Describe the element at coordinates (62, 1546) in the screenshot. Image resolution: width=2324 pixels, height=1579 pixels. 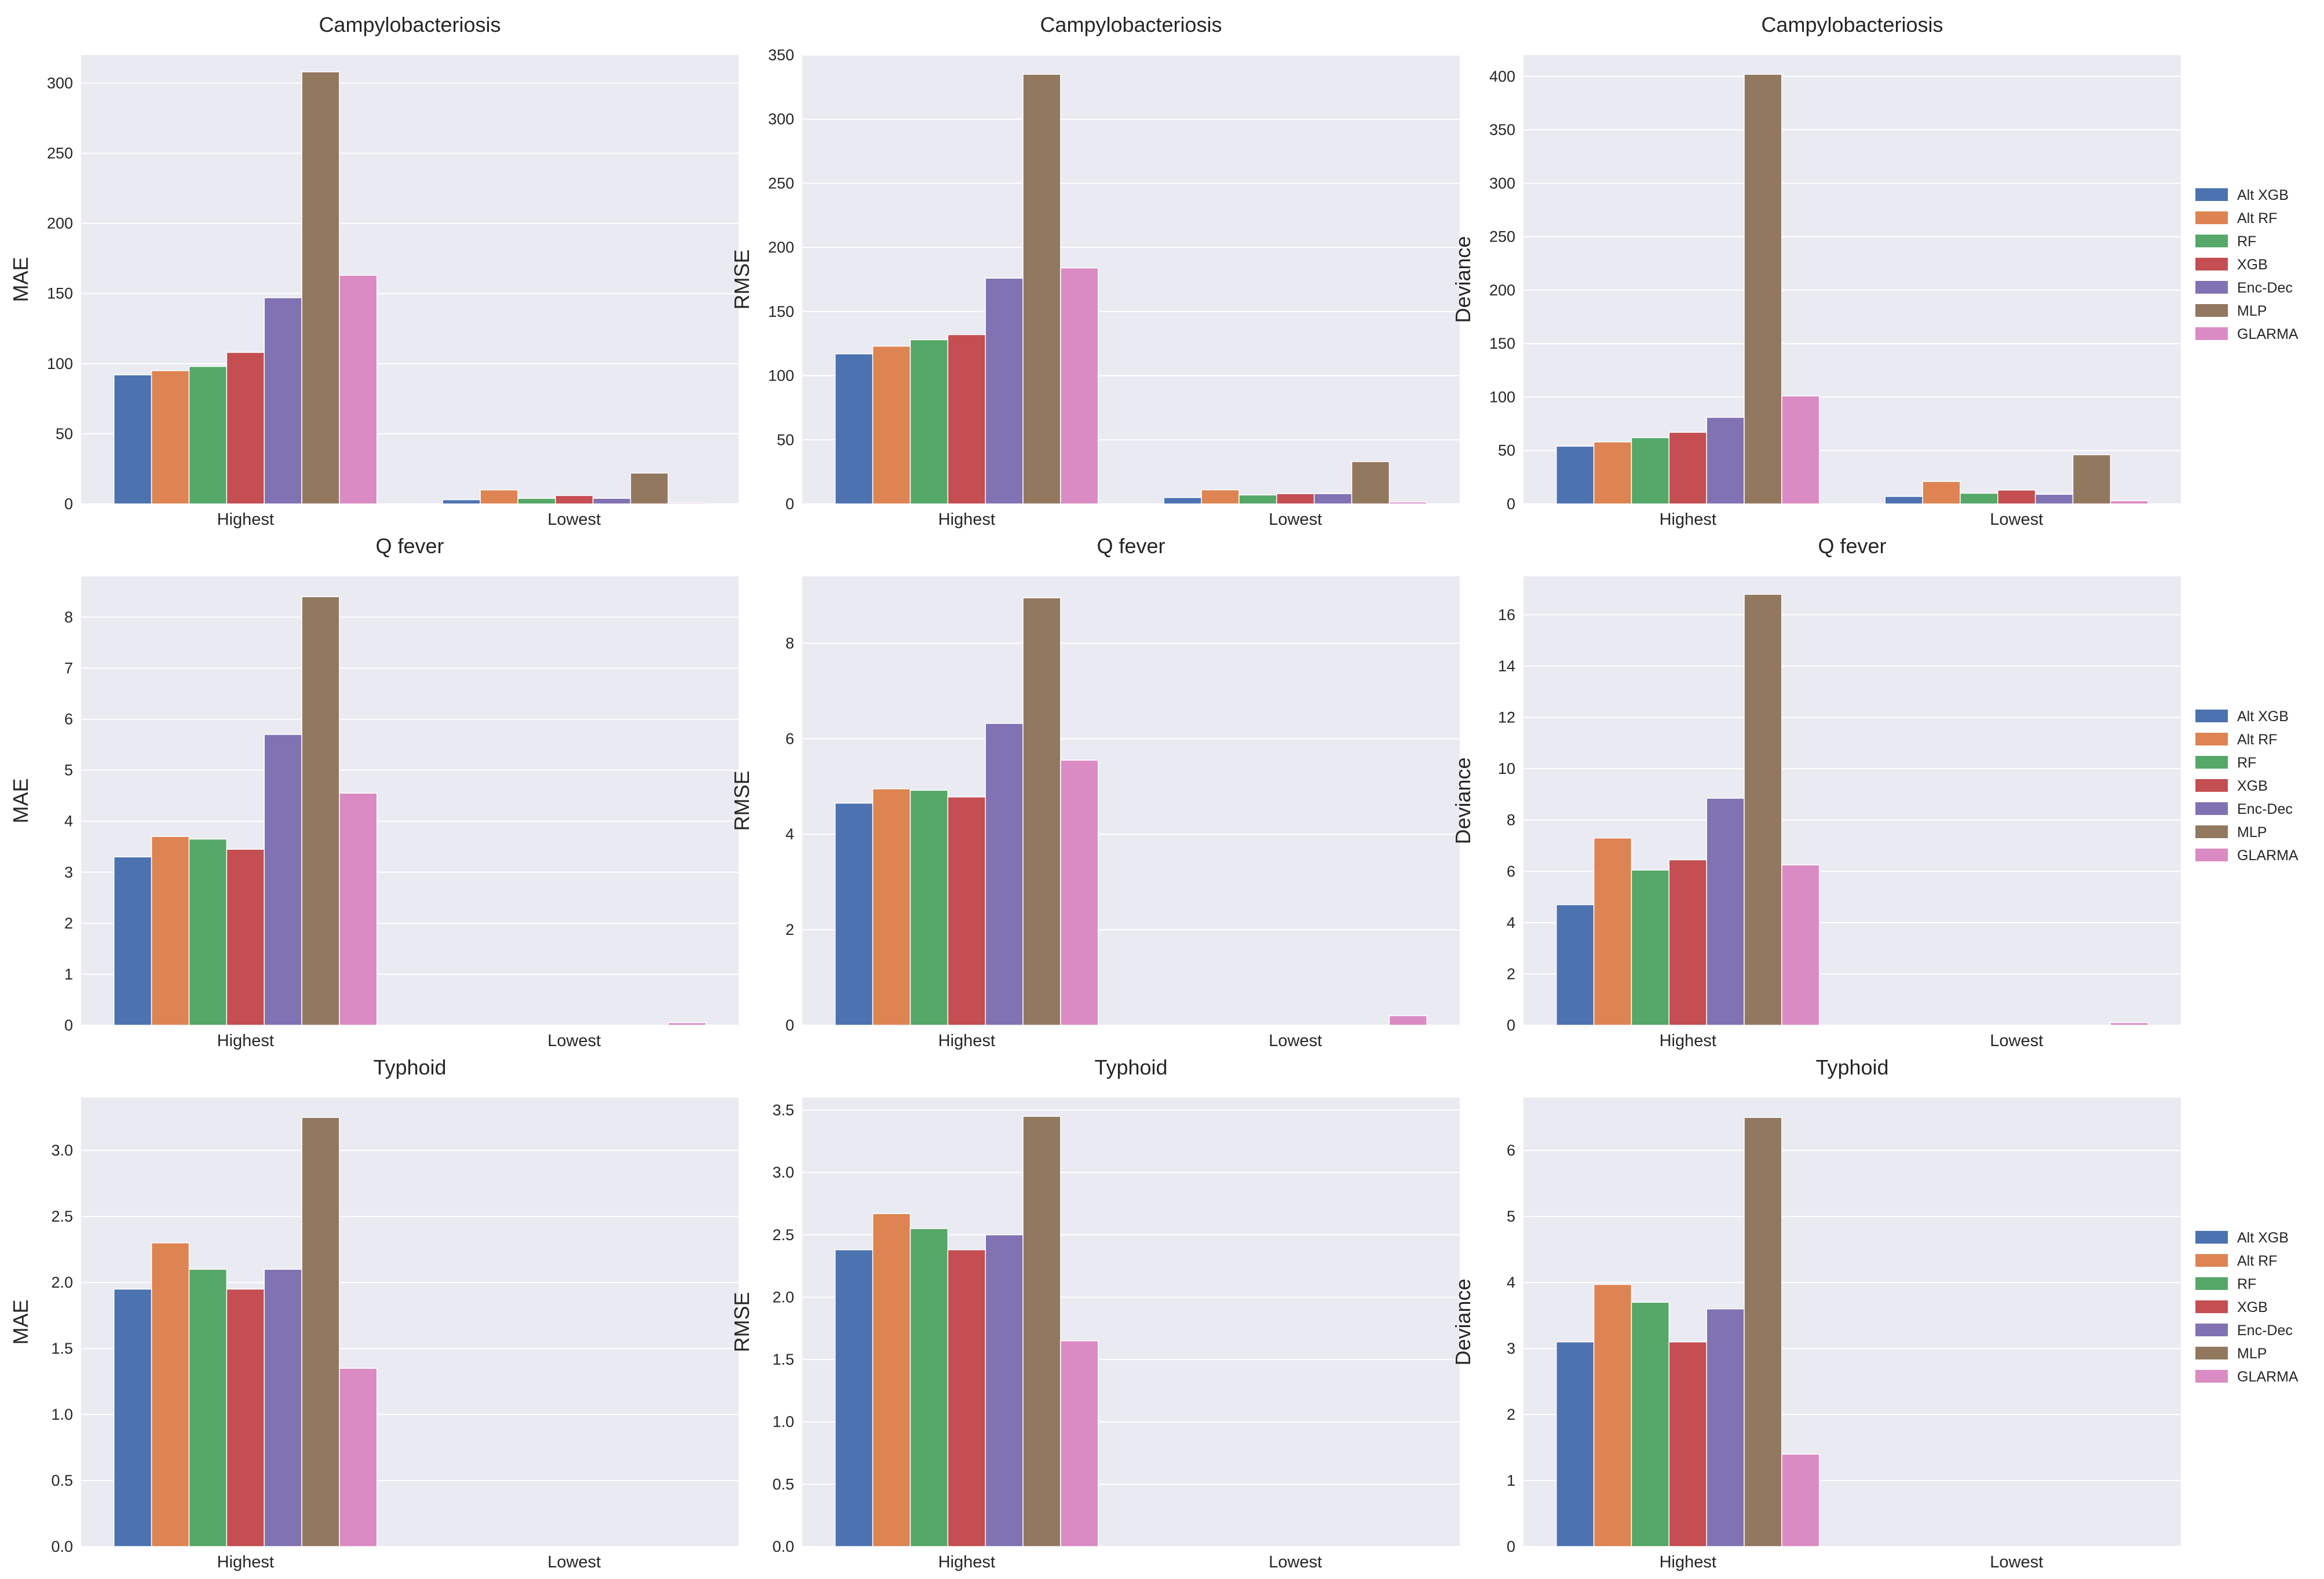
I see `y-tick-label: 0.0` at that location.